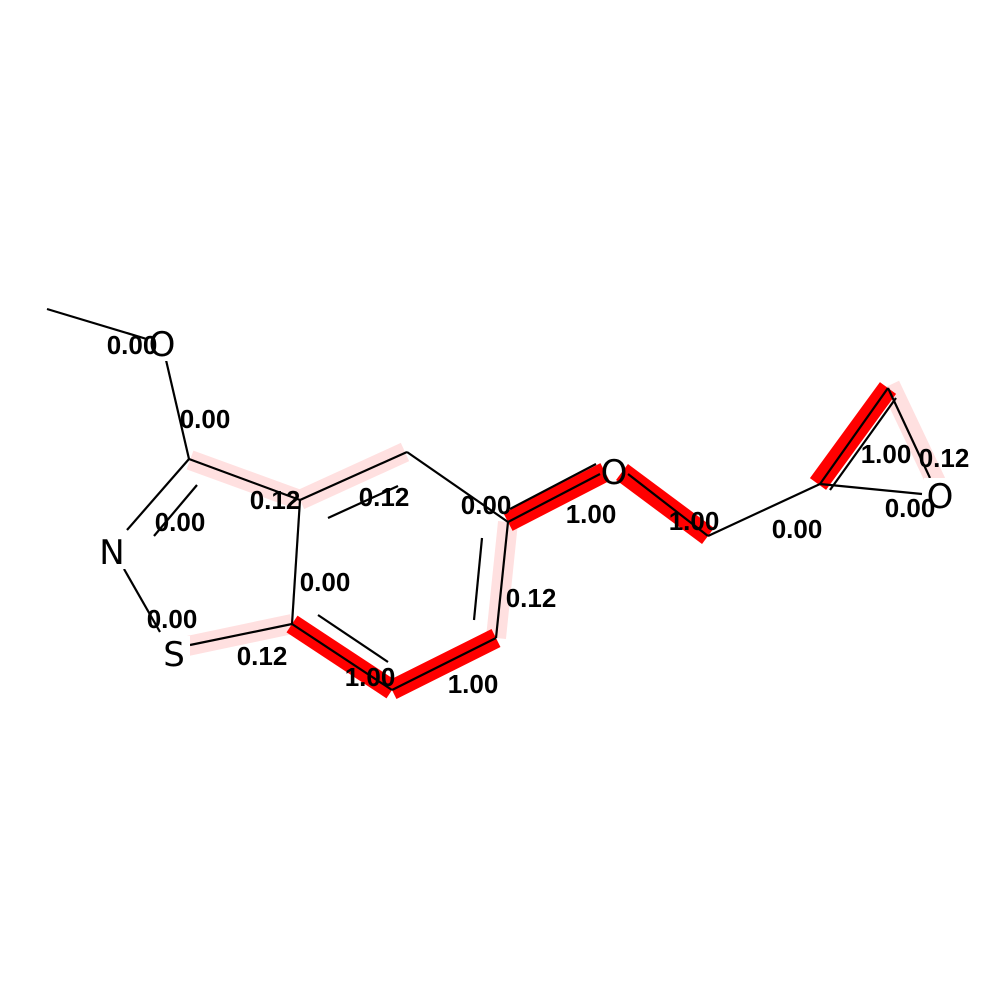  I want to click on weight-label-o-c3: 0.00, so click(205, 419).